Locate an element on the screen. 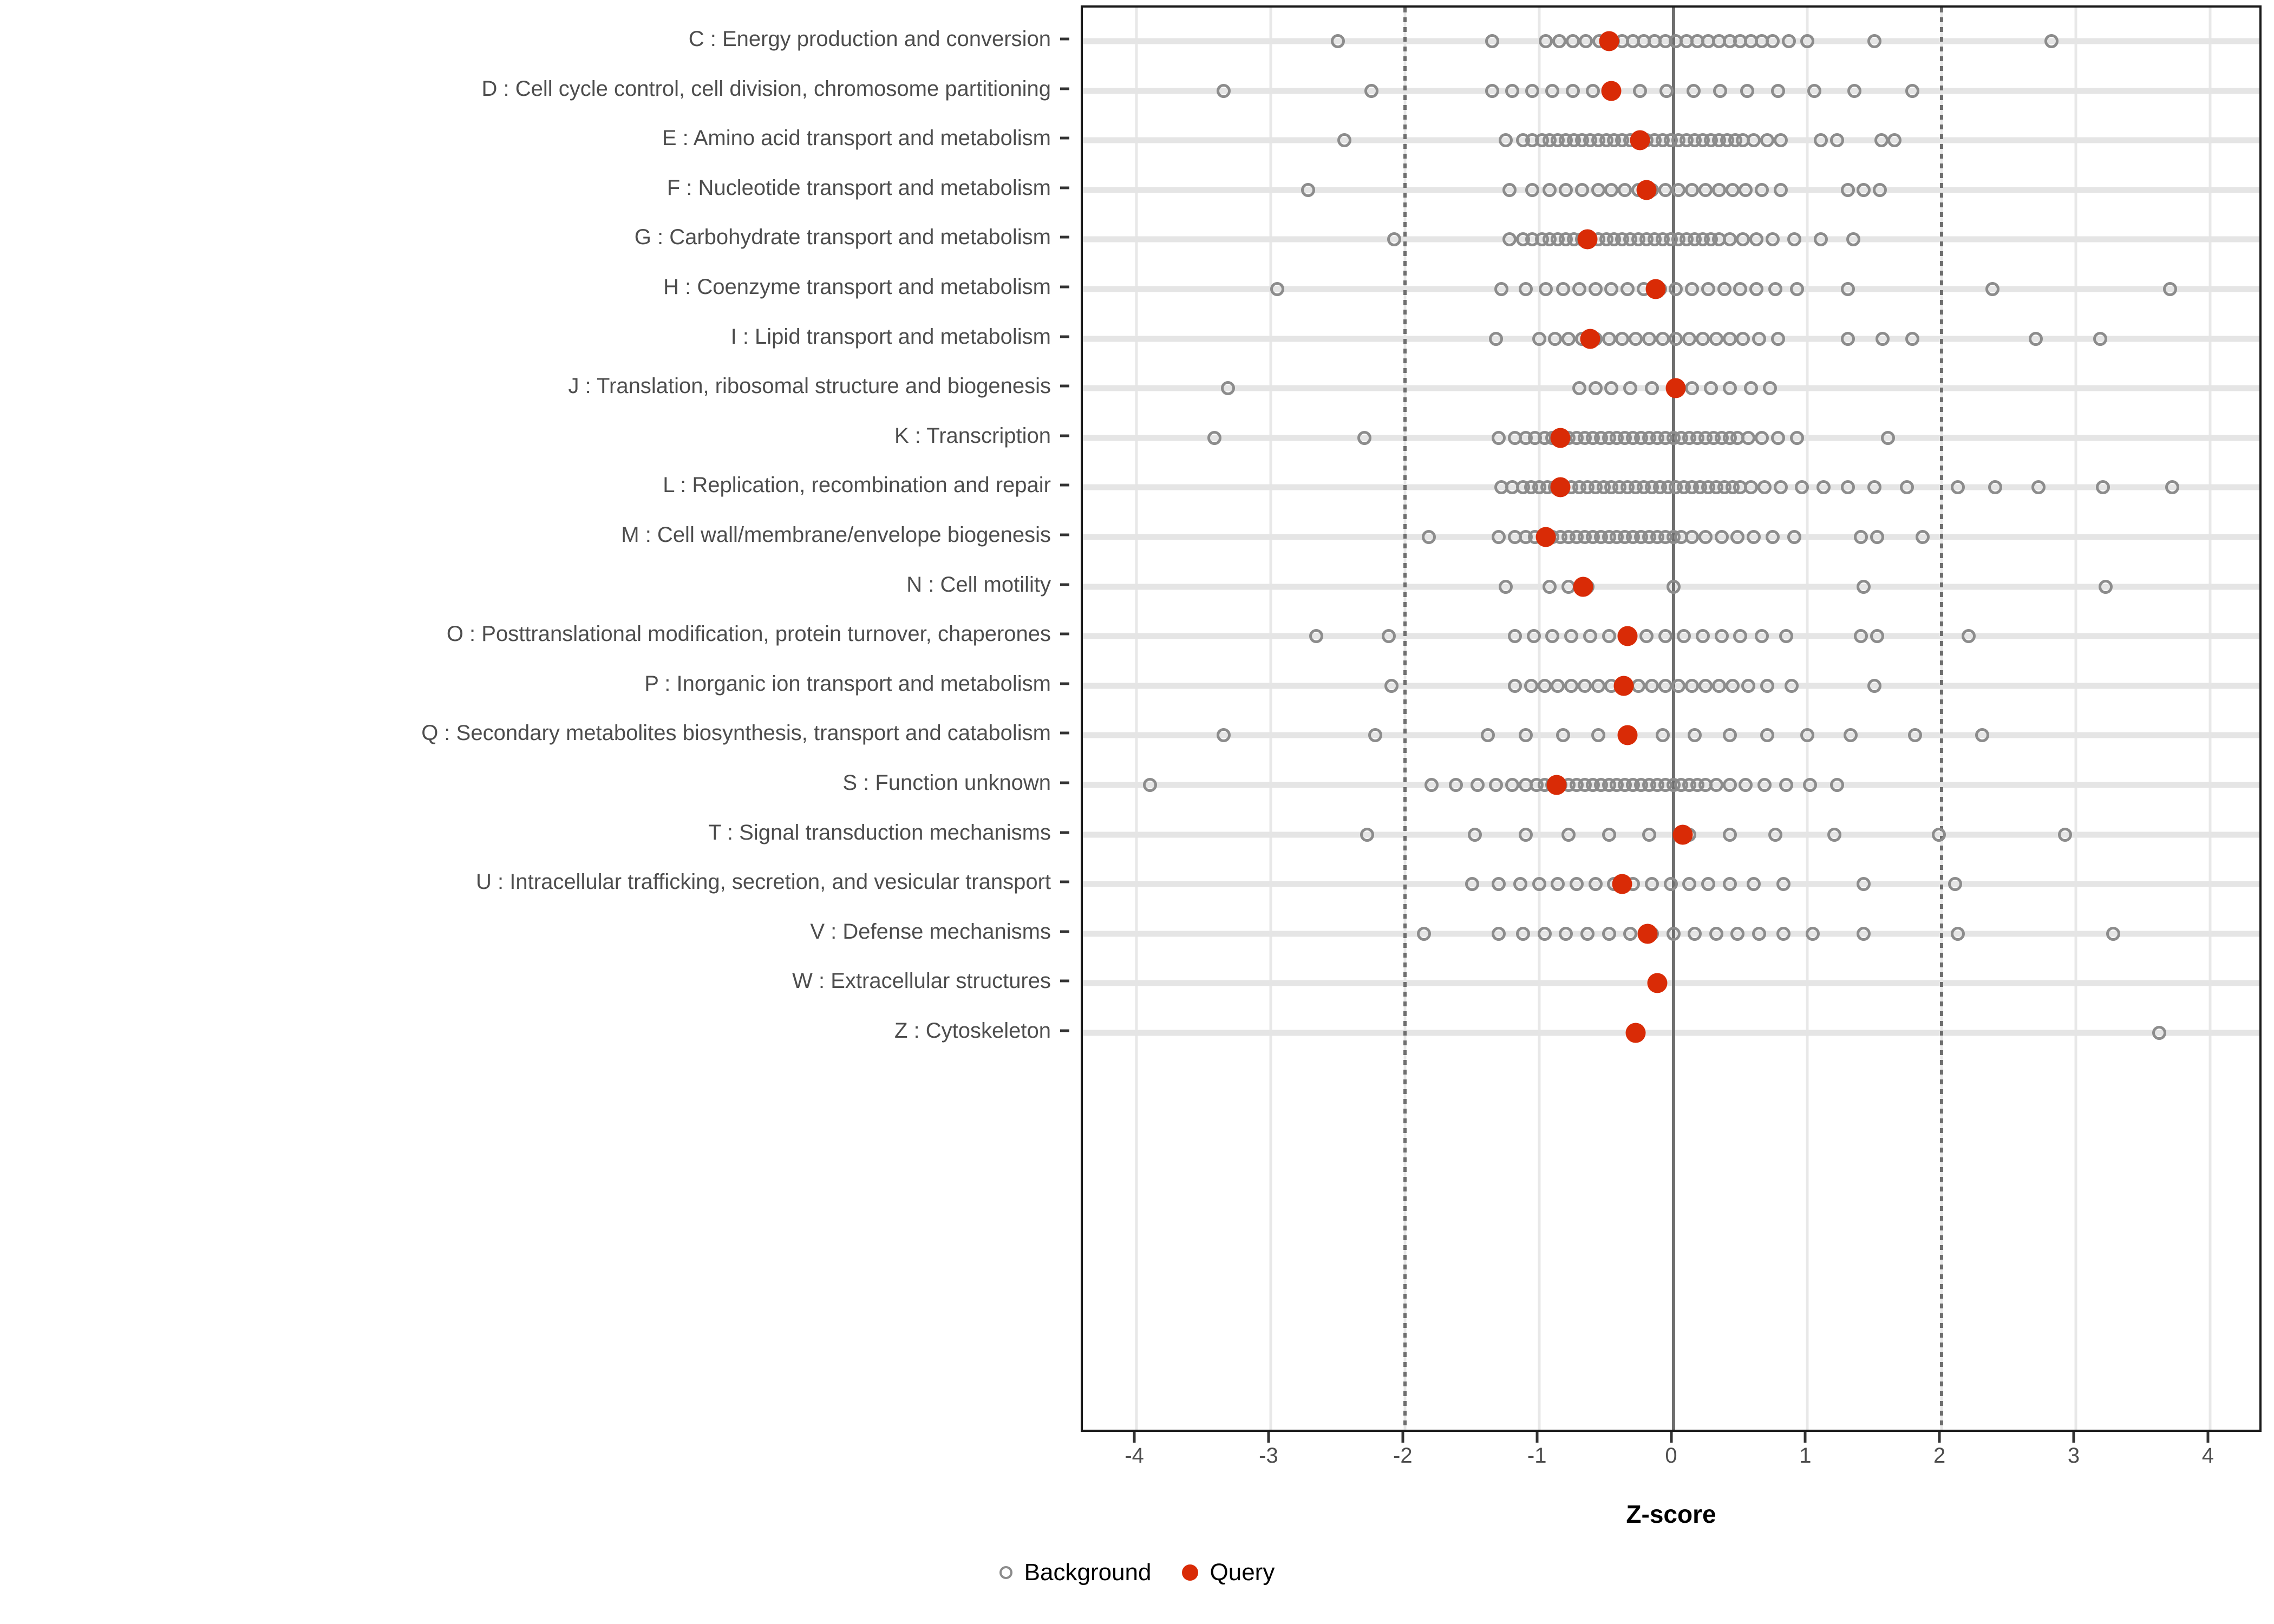 The image size is (2274, 1624). y-gridline is located at coordinates (1671, 834).